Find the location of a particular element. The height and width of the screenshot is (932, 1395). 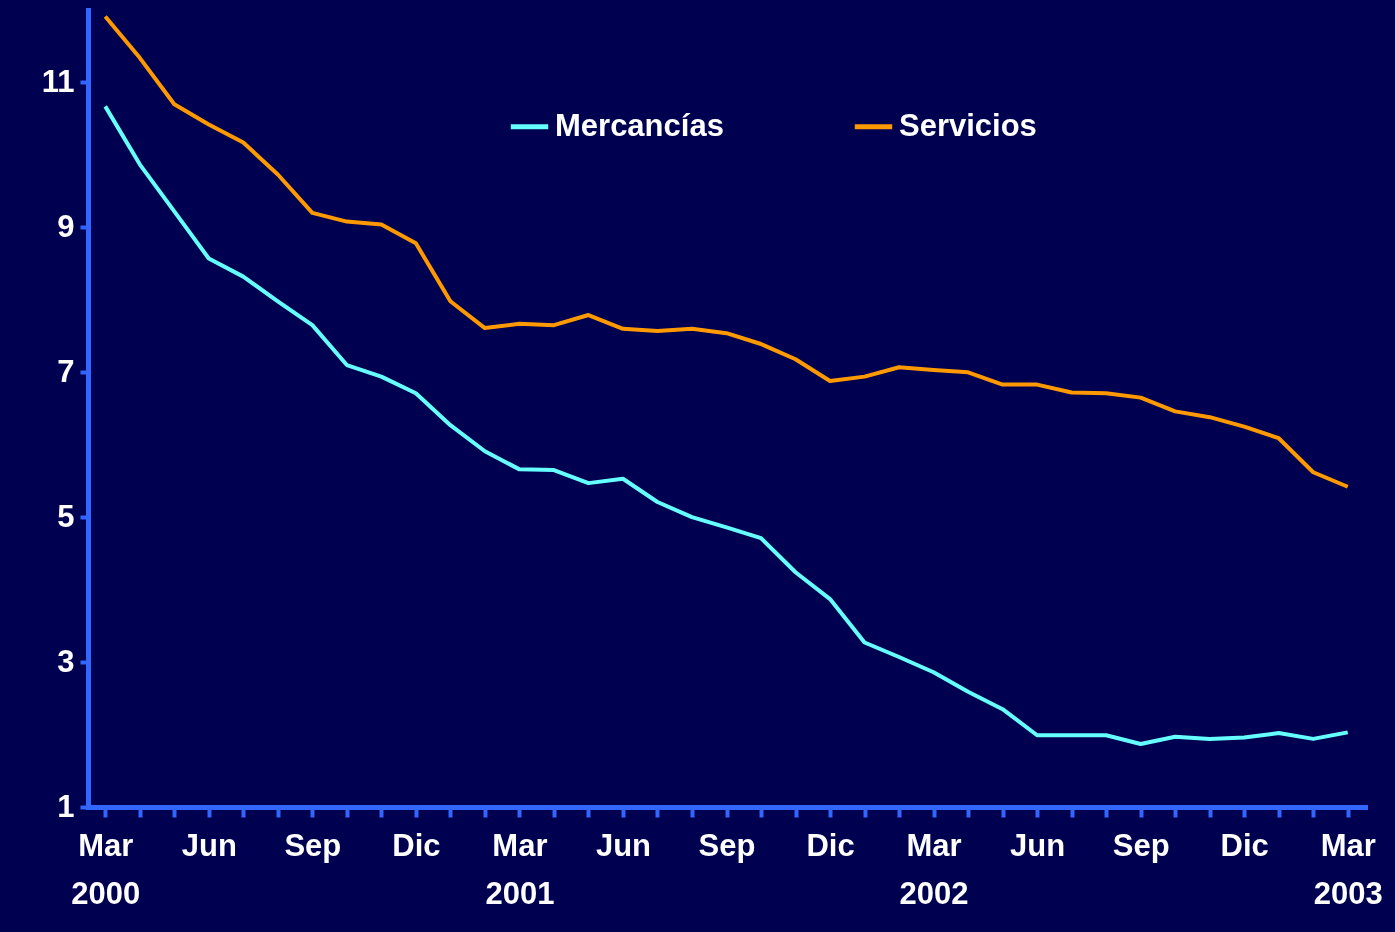

y-tick-label: 11 is located at coordinates (58, 81).